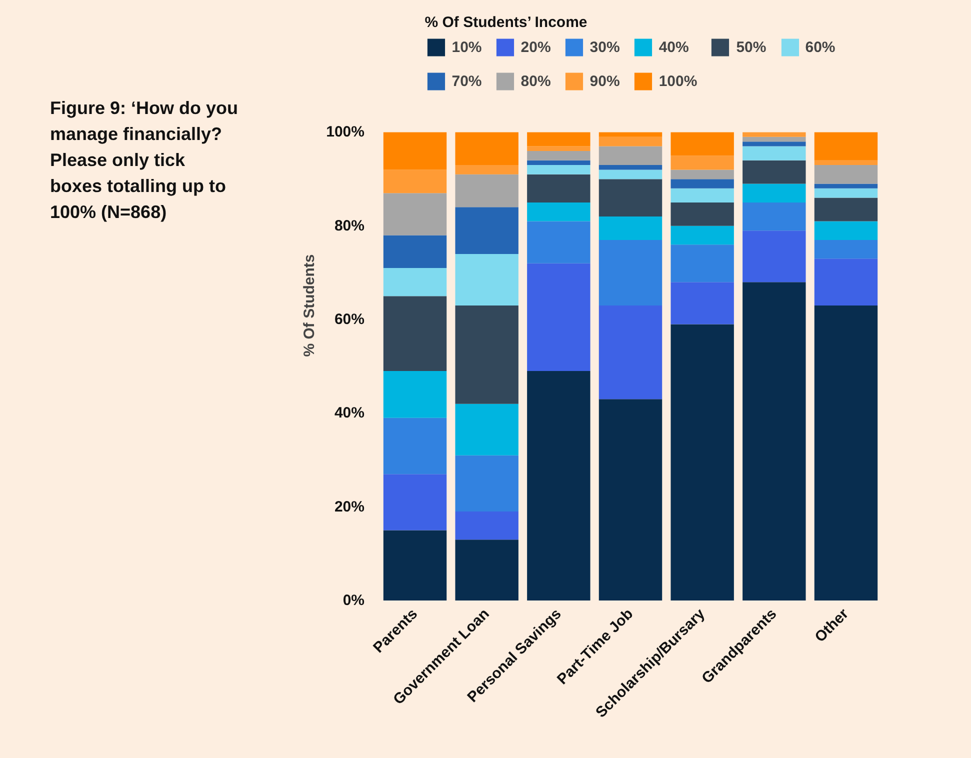  What do you see at coordinates (467, 47) in the screenshot?
I see `legend-label: 10%` at bounding box center [467, 47].